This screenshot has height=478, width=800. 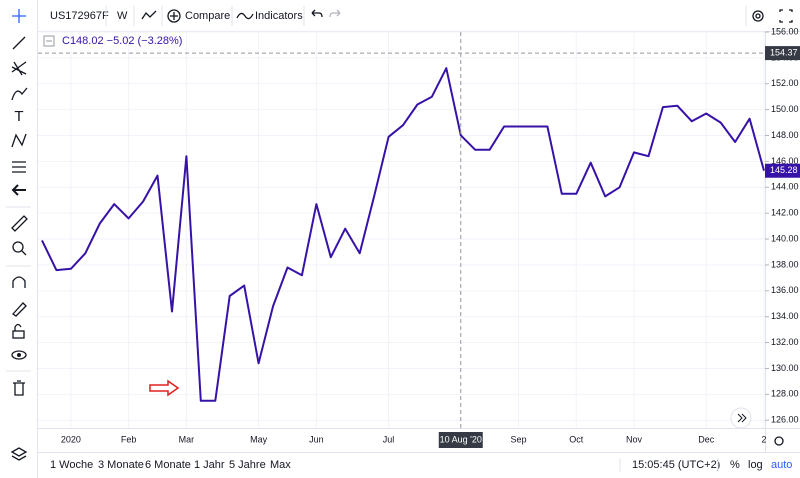 What do you see at coordinates (19, 140) in the screenshot?
I see `pattern-tool` at bounding box center [19, 140].